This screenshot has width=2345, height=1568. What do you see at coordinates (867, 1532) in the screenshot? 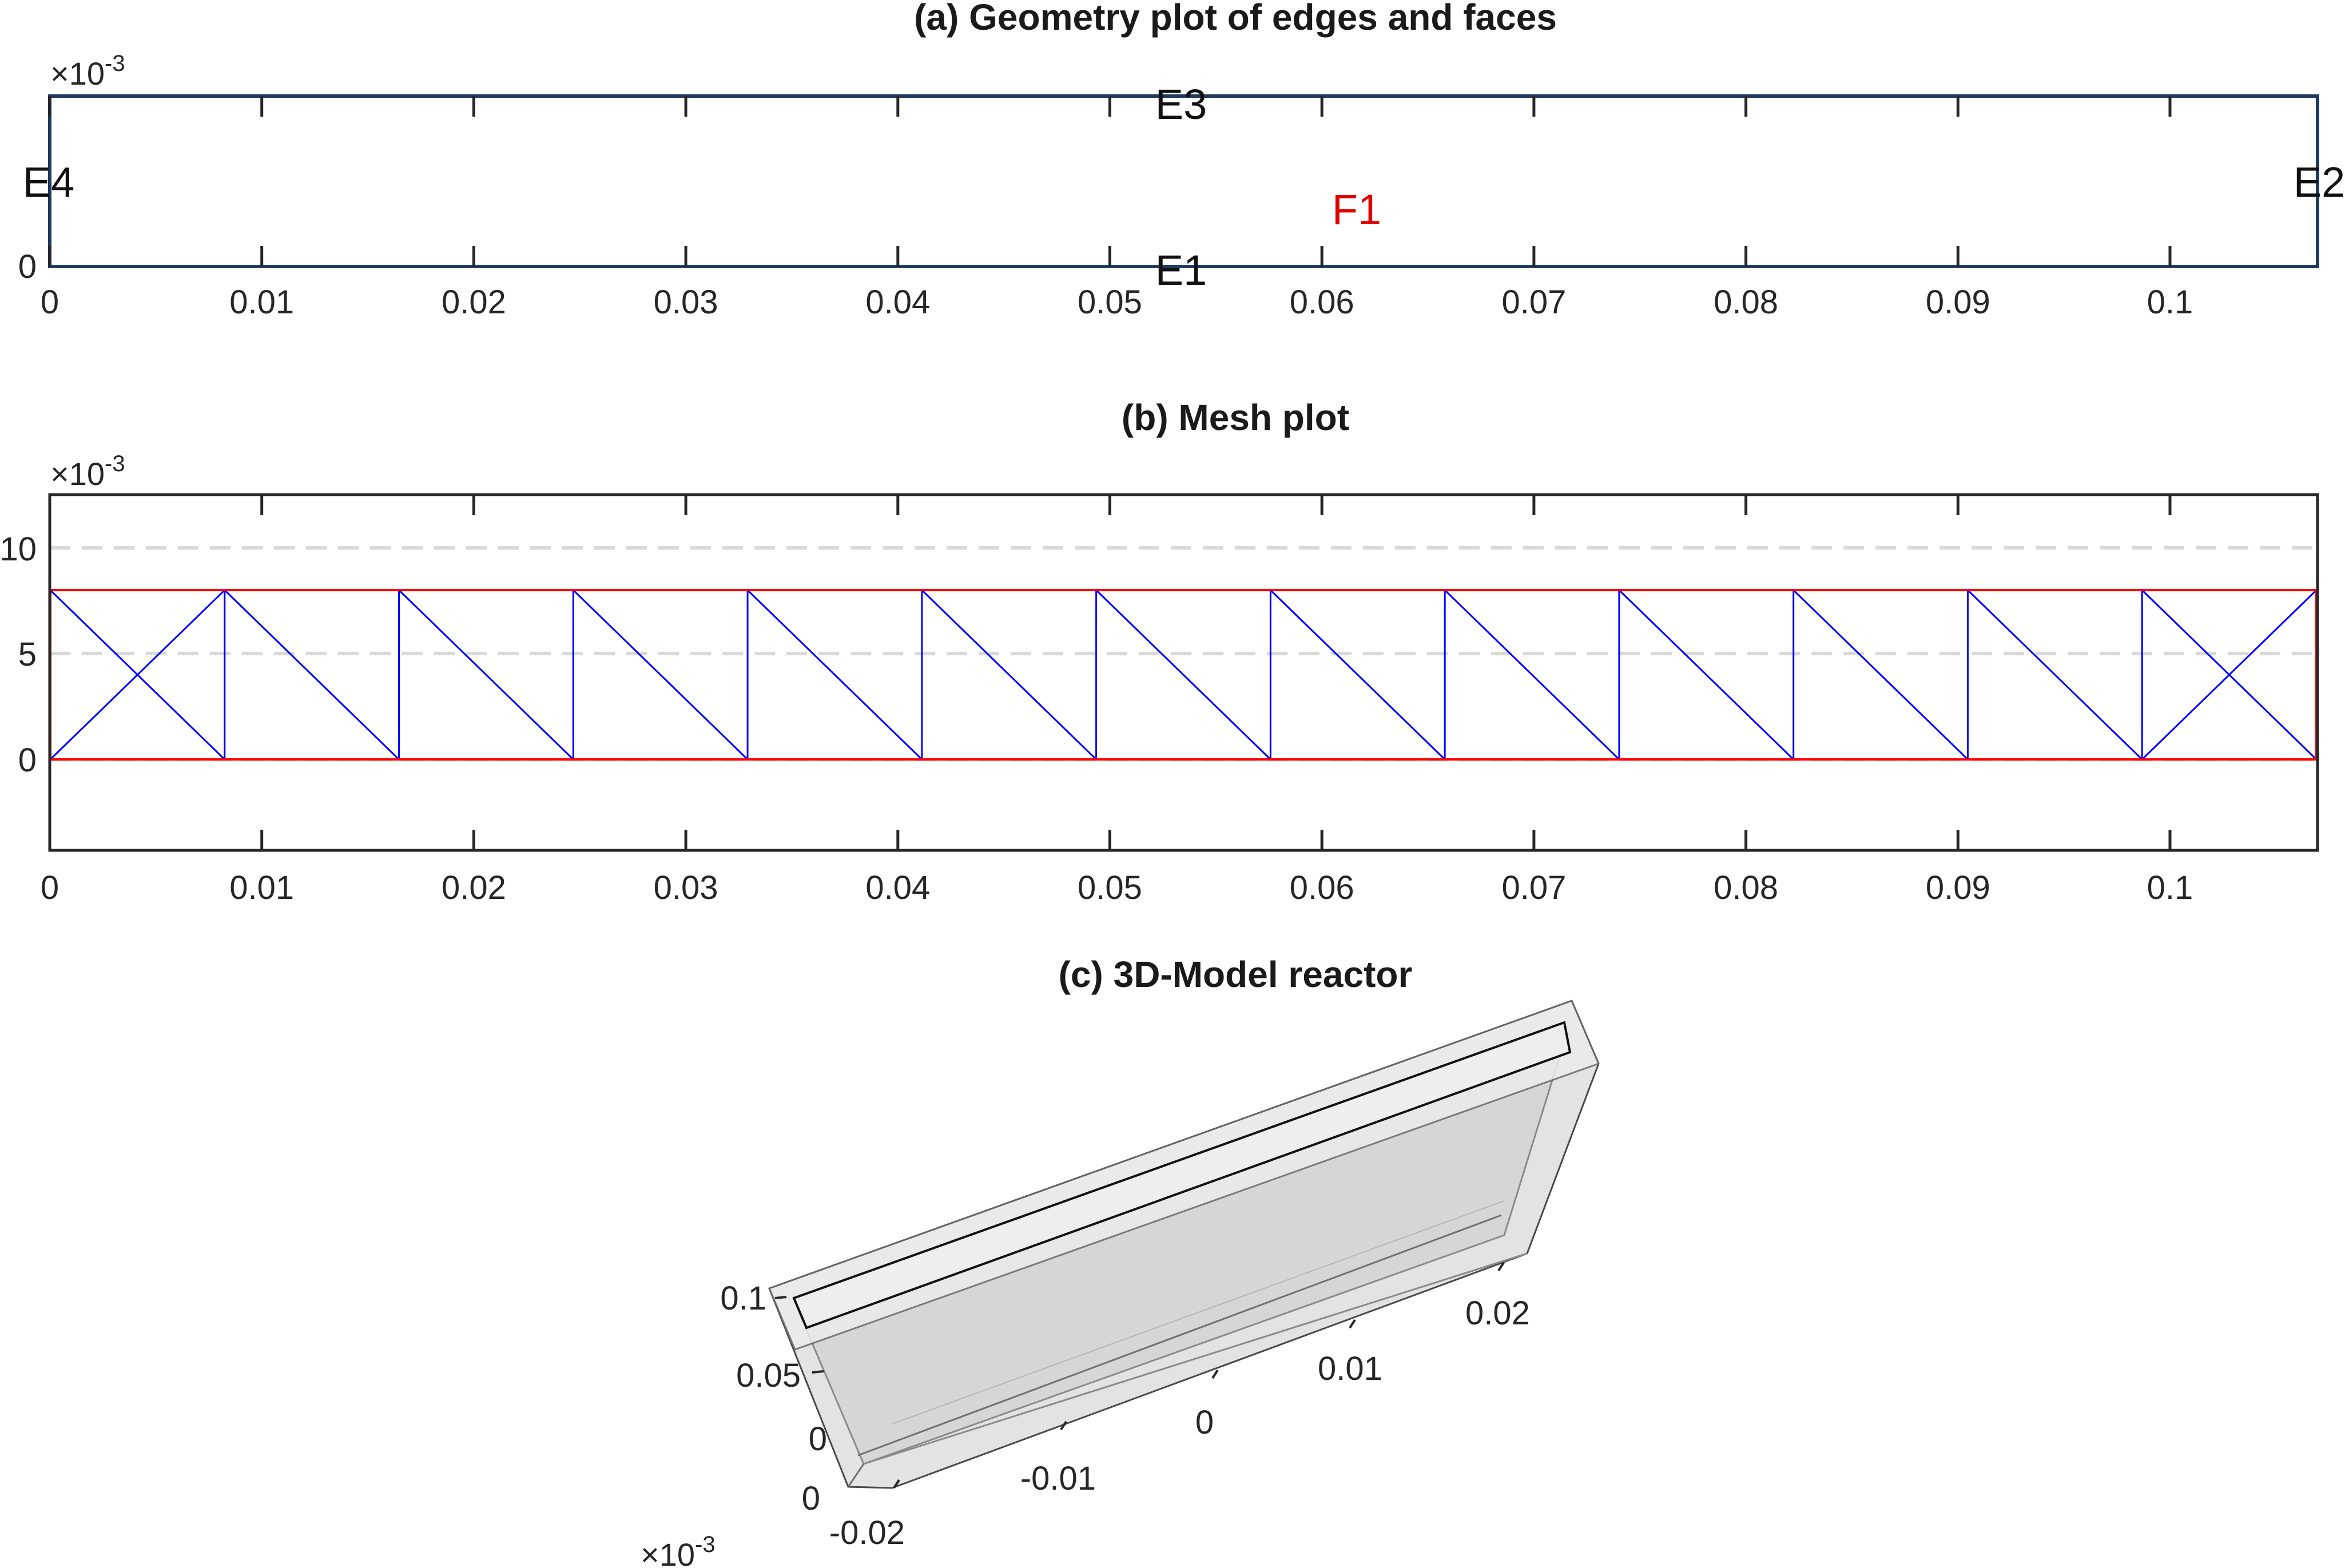
I see `panel-c-y-tick-label-neg0.02: -0.02` at bounding box center [867, 1532].